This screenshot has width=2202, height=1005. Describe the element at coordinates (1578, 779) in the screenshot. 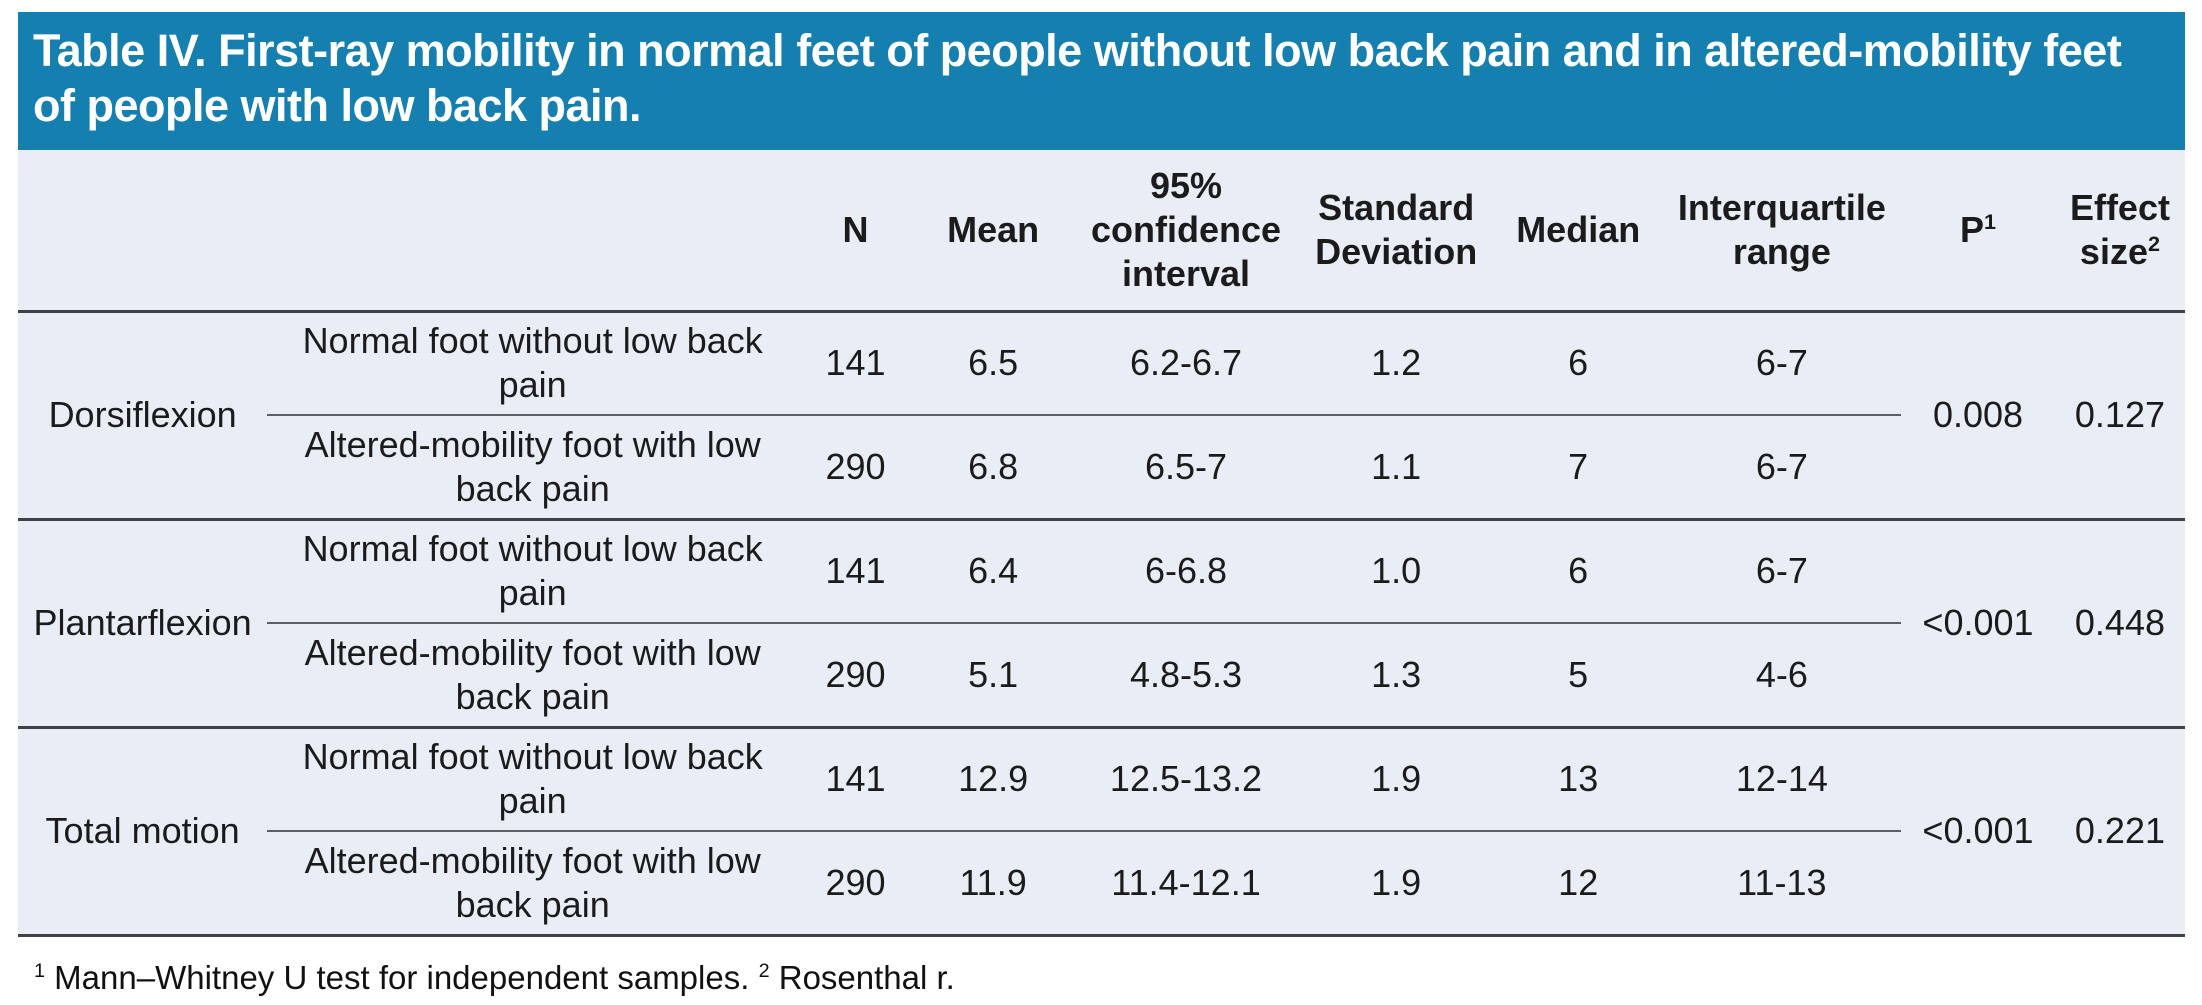

I see `cell-median: 13` at that location.